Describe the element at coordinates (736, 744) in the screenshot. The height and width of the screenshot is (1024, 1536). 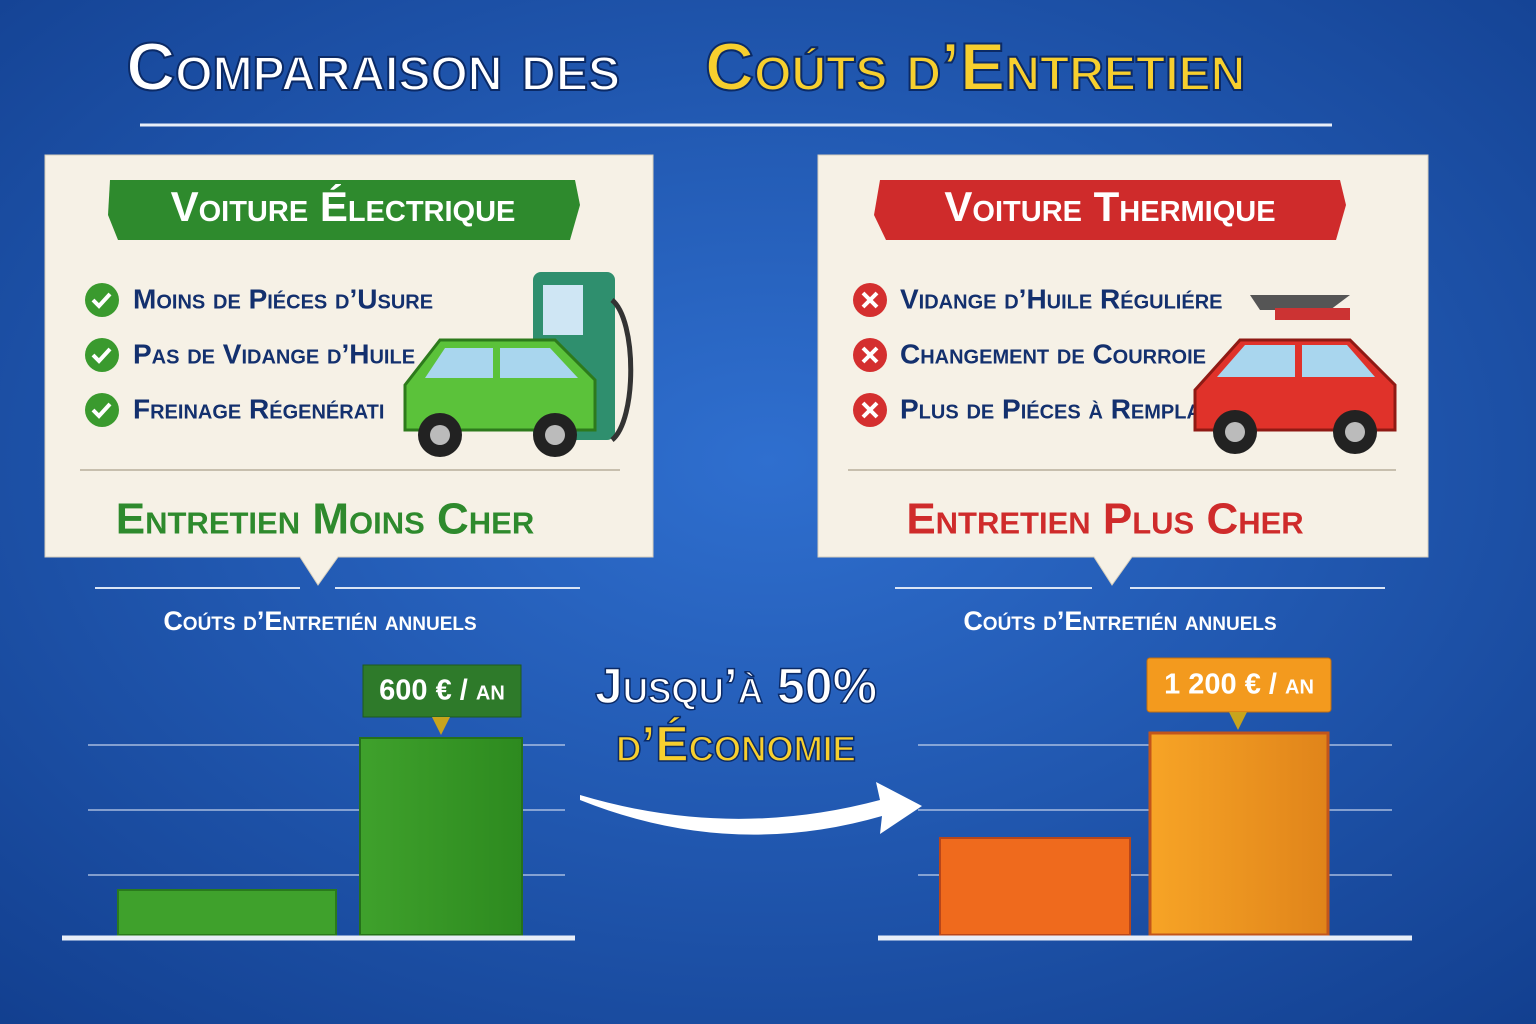
I see `savings-line2: d’Économie` at that location.